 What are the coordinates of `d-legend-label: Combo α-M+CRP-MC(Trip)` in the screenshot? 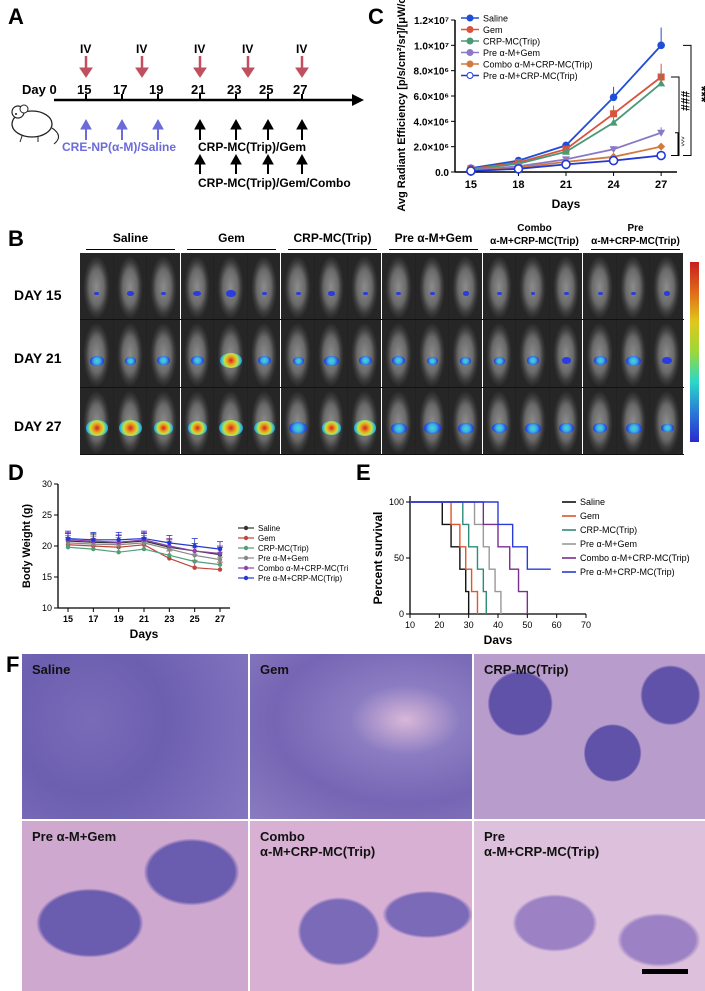 It's located at (303, 568).